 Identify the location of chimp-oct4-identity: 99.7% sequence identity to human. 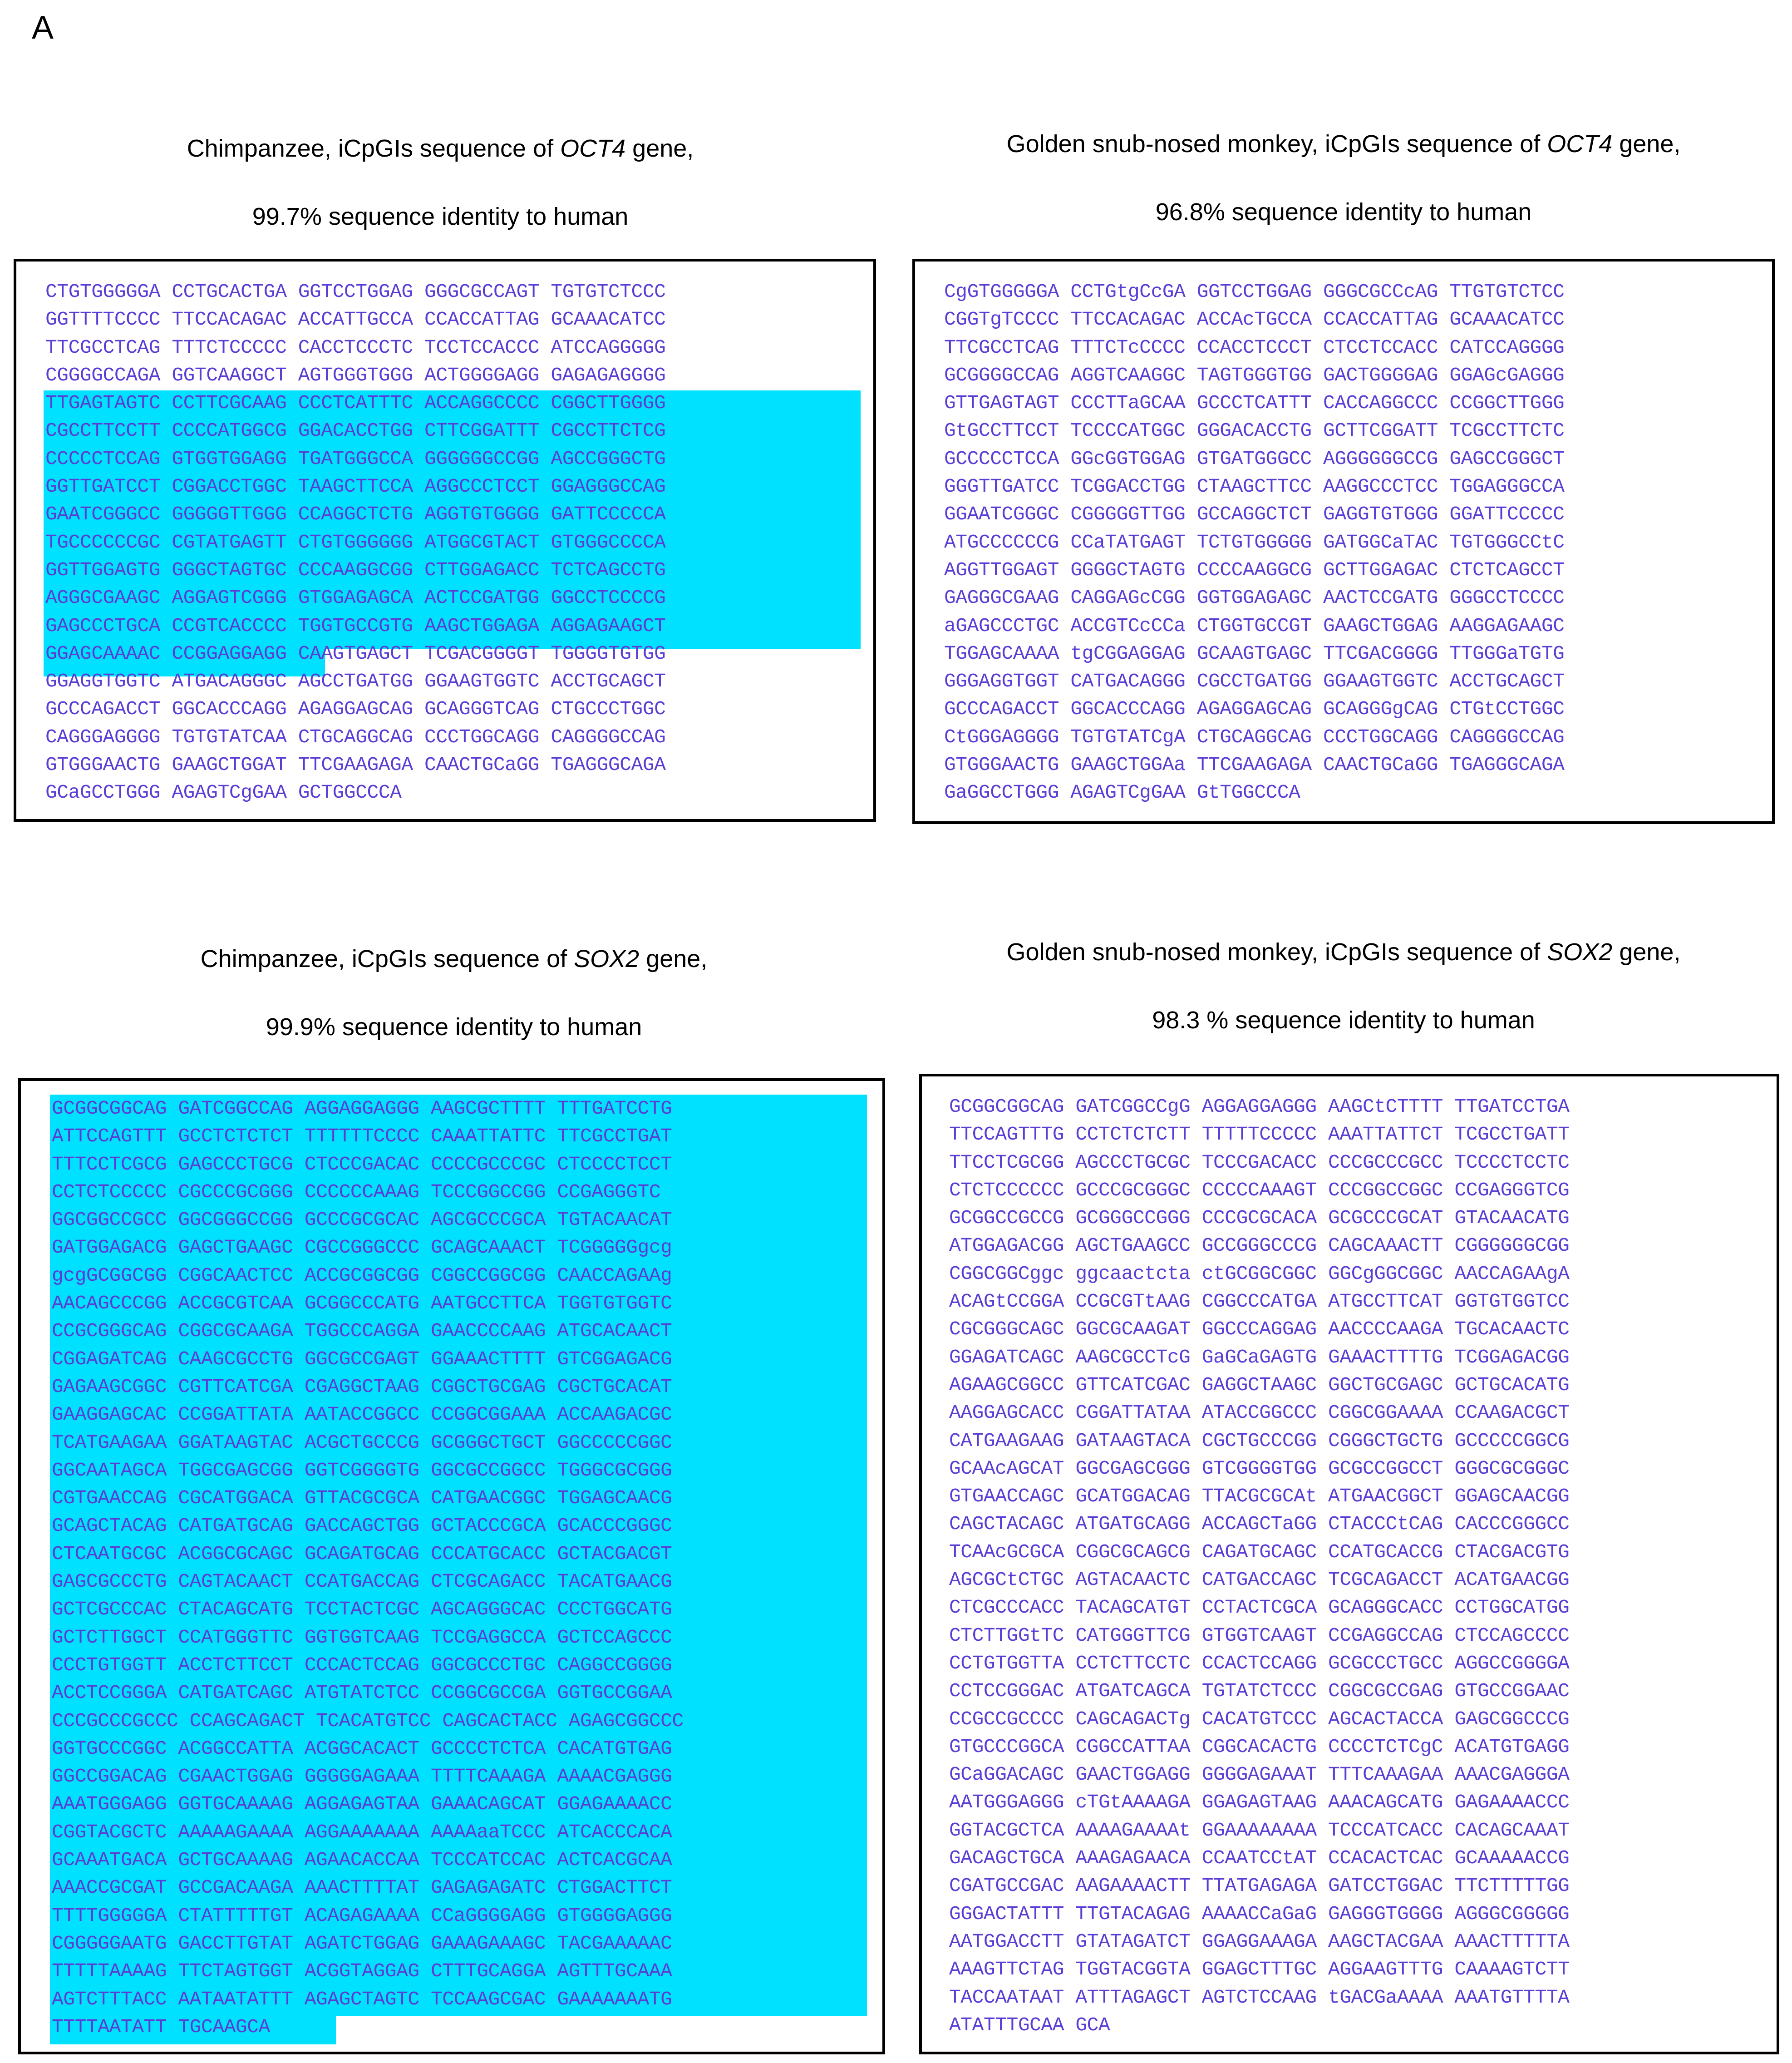
(440, 217).